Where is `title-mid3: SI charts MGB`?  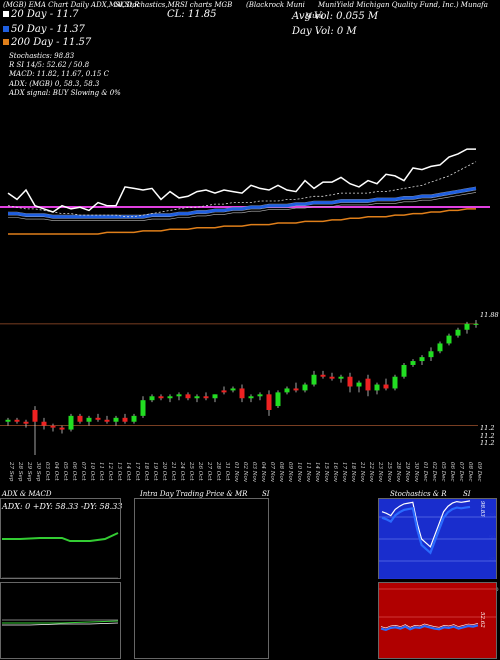 title-mid3: SI charts MGB is located at coordinates (206, 5).